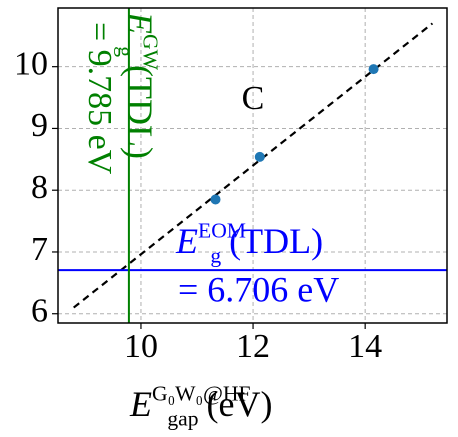 This screenshot has height=437, width=458. What do you see at coordinates (253, 346) in the screenshot?
I see `x-tick-label: 12` at bounding box center [253, 346].